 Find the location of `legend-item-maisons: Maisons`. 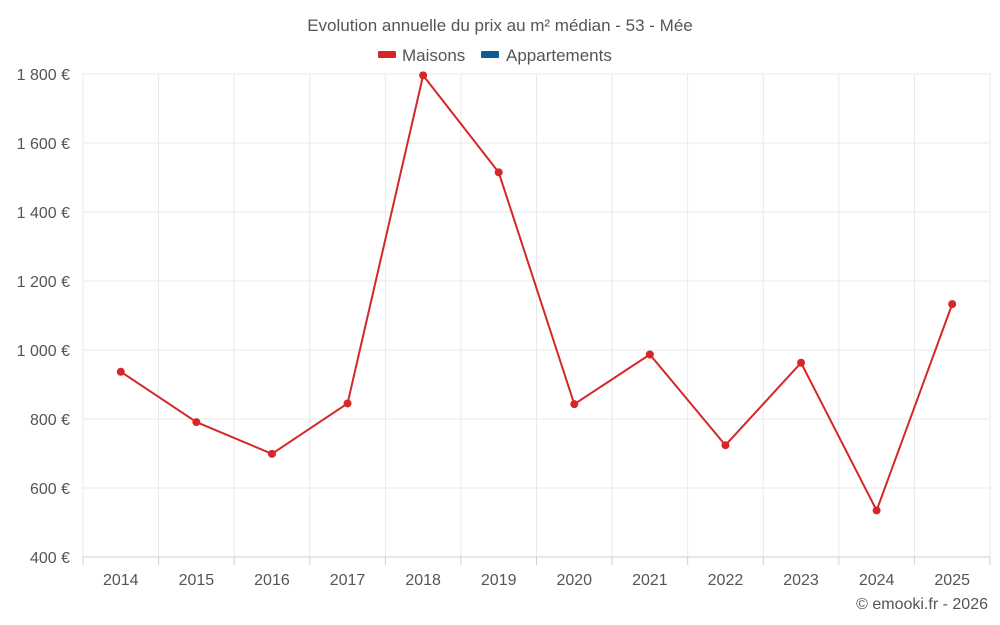

legend-item-maisons: Maisons is located at coordinates (421, 55).